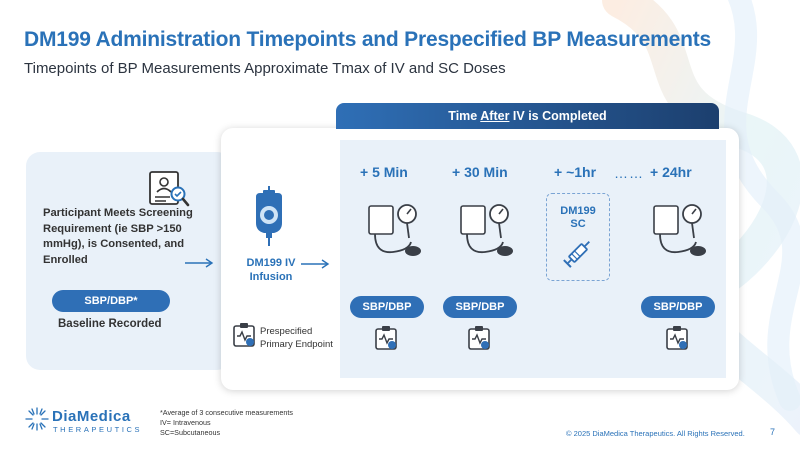 This screenshot has height=450, width=800. Describe the element at coordinates (671, 172) in the screenshot. I see `timepoint-24-hr: + 24hr` at that location.